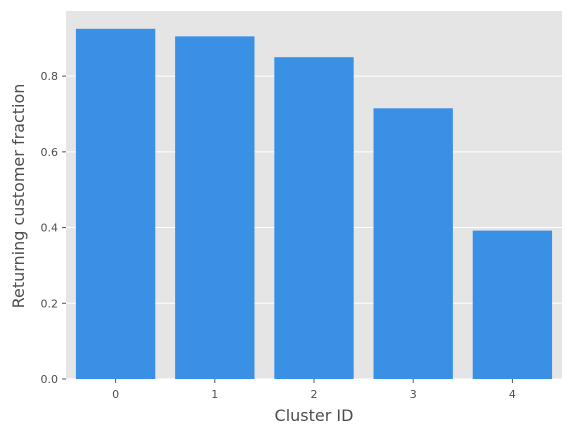 The width and height of the screenshot is (572, 441). What do you see at coordinates (50, 228) in the screenshot?
I see `y-tick-label-2: 0.4` at bounding box center [50, 228].